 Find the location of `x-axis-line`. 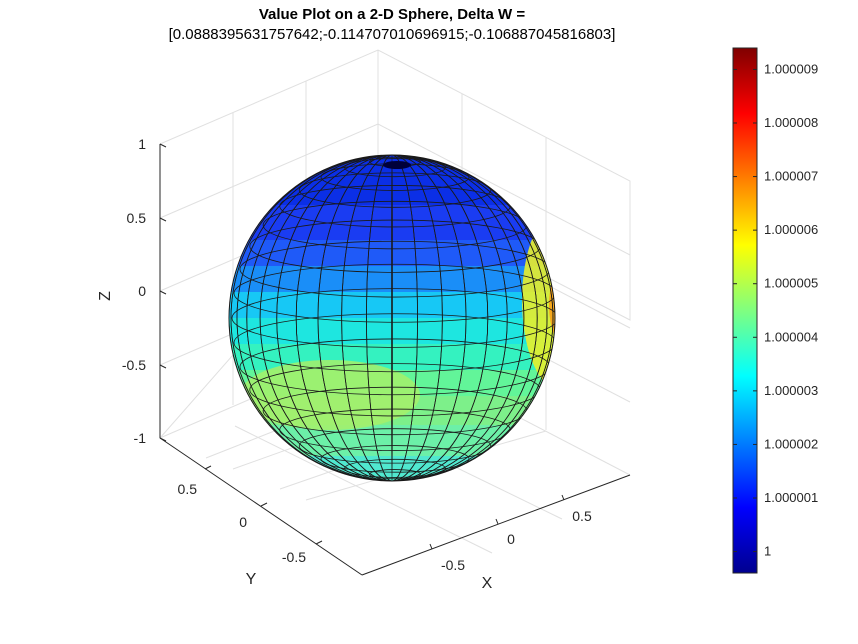

x-axis-line is located at coordinates (496, 525).